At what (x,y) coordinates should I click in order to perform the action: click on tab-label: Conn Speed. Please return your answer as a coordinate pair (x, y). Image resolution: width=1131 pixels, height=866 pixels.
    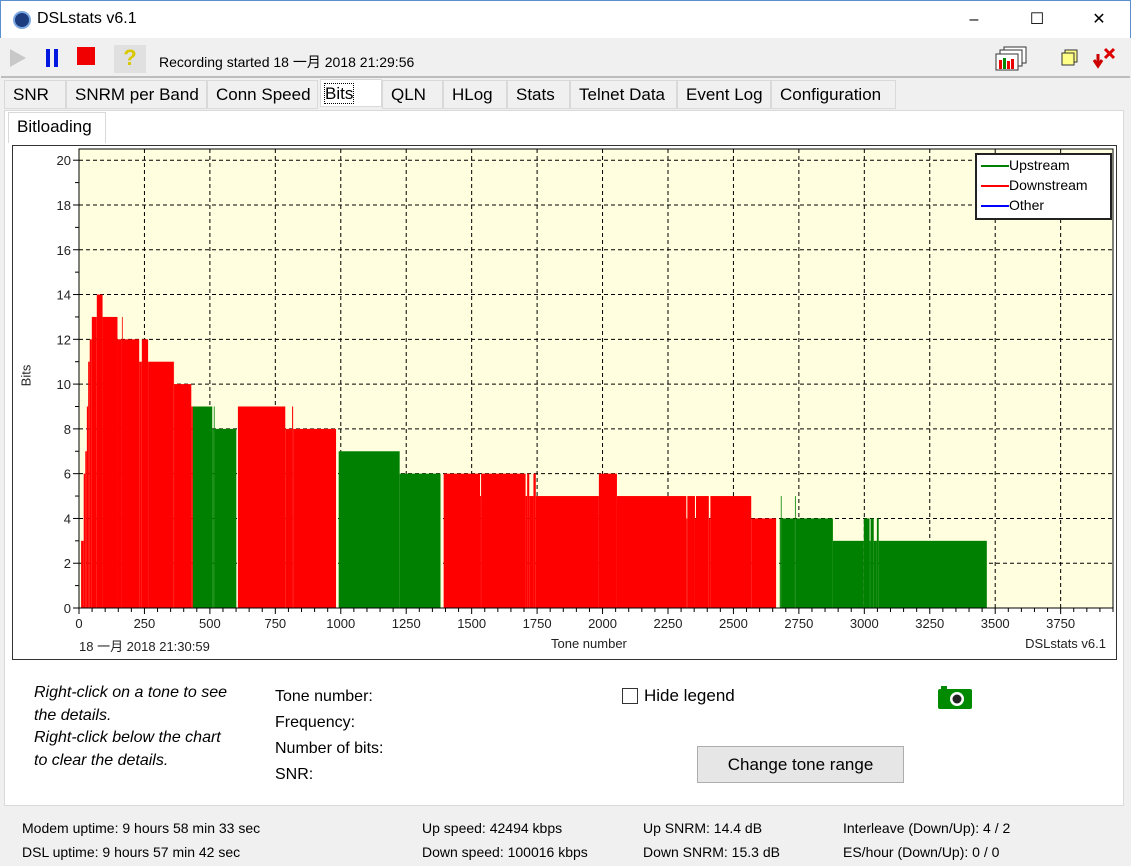
    Looking at the image, I should click on (263, 94).